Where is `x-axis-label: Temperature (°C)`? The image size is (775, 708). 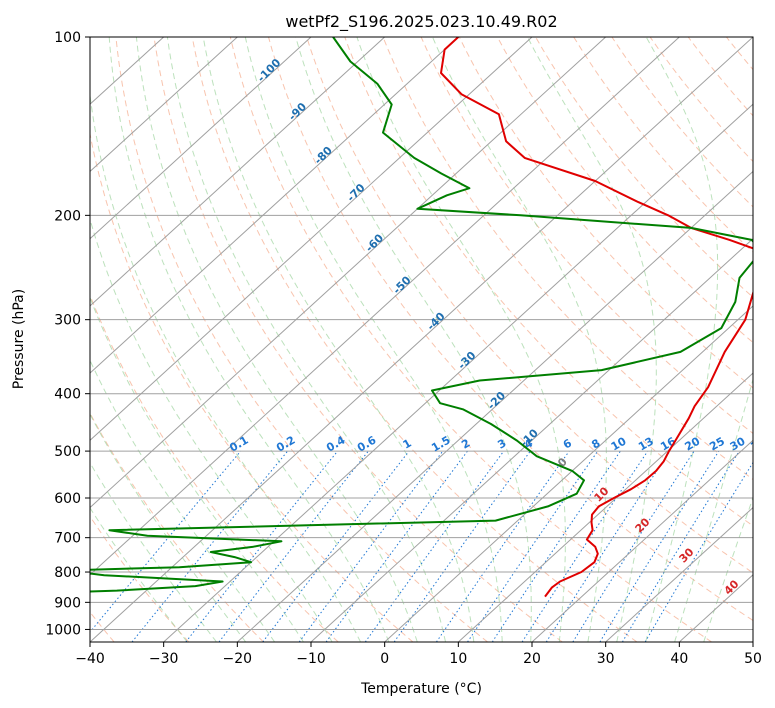
x-axis-label: Temperature (°C) is located at coordinates (421, 689).